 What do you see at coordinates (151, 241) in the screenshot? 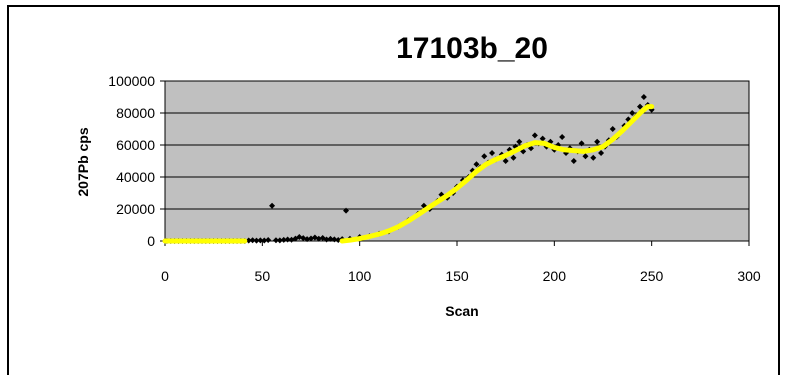
I see `y-tick-label: 0` at bounding box center [151, 241].